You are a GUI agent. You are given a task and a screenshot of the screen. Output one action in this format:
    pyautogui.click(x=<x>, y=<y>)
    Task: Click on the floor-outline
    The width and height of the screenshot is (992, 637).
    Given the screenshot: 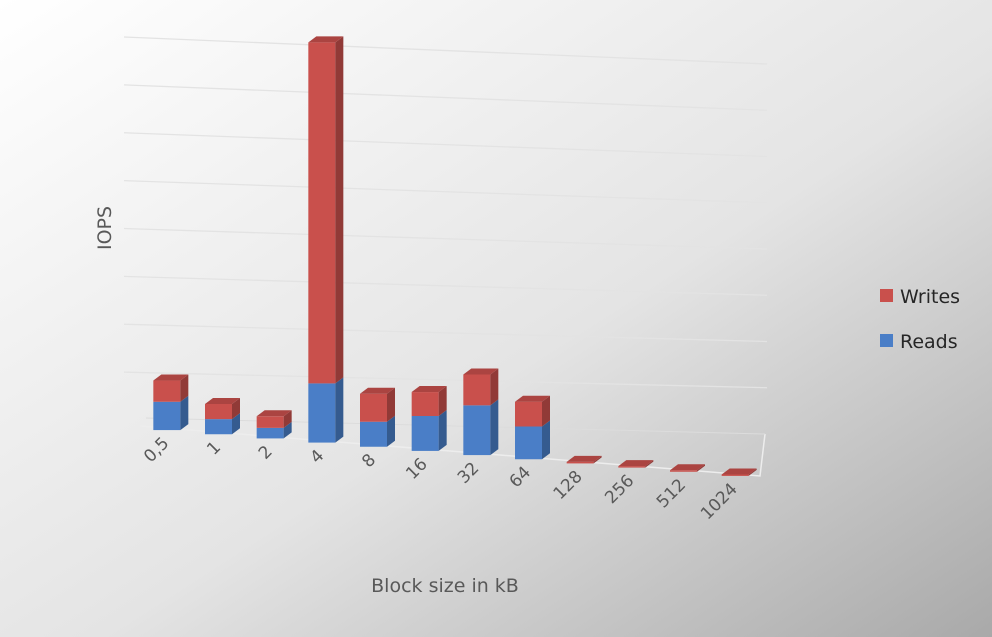 What is the action you would take?
    pyautogui.click(x=452, y=451)
    